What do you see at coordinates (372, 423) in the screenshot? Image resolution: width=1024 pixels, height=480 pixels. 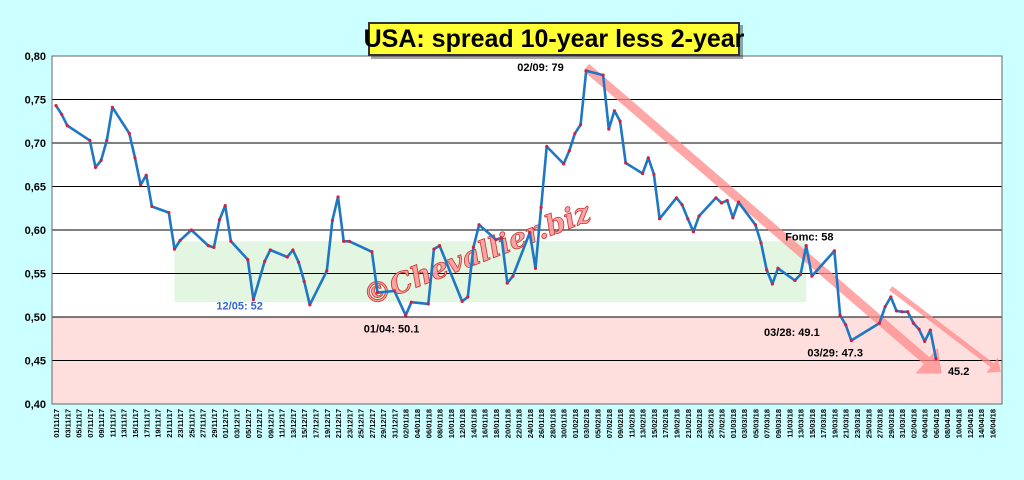 I see `x-tick-label: 27/12/17` at bounding box center [372, 423].